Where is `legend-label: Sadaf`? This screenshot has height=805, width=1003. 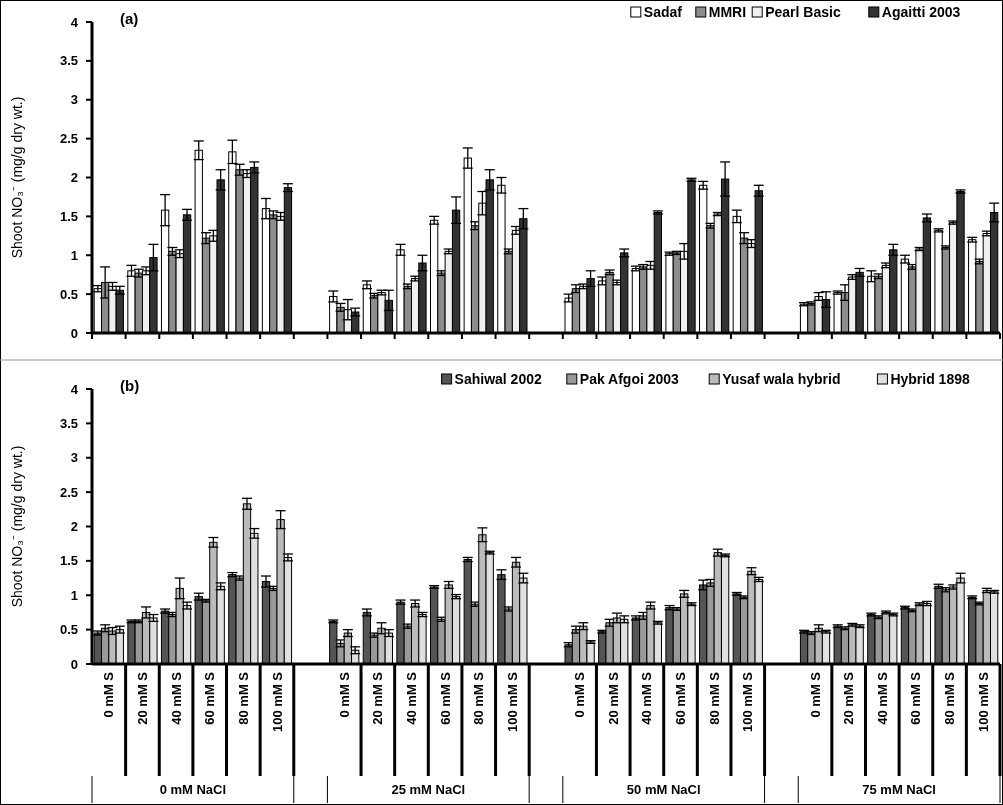 legend-label: Sadaf is located at coordinates (663, 12).